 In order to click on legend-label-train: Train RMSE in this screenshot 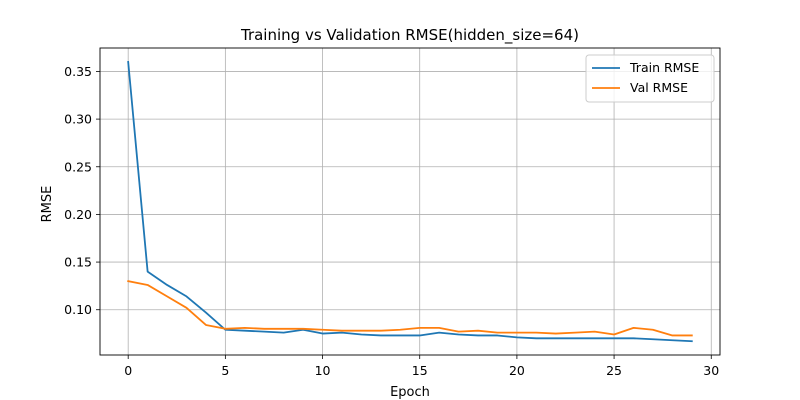, I will do `click(664, 67)`.